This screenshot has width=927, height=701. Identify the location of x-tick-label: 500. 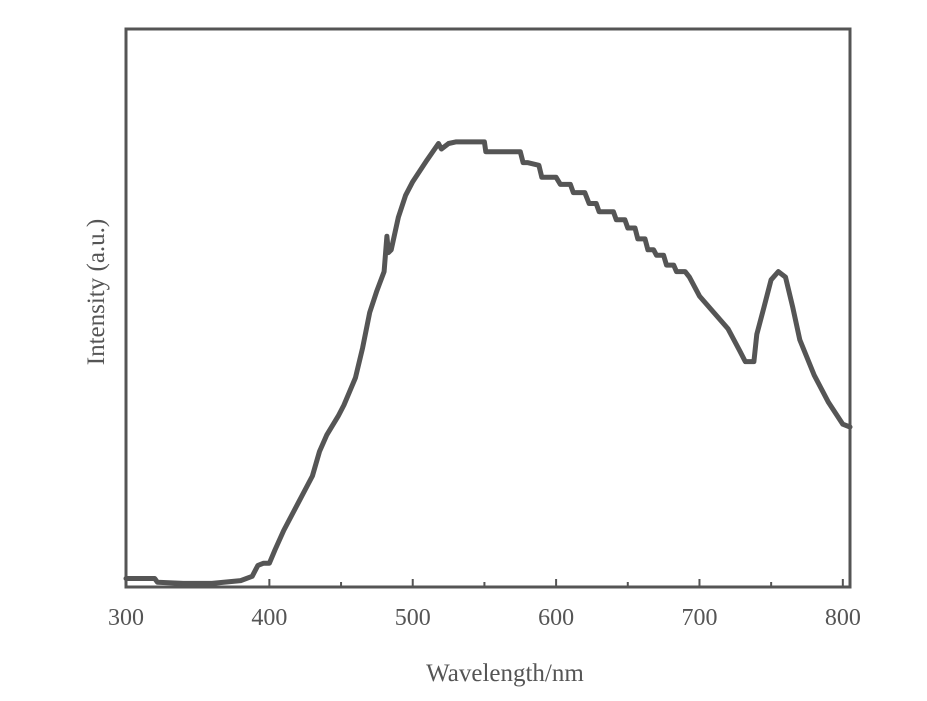
(413, 618).